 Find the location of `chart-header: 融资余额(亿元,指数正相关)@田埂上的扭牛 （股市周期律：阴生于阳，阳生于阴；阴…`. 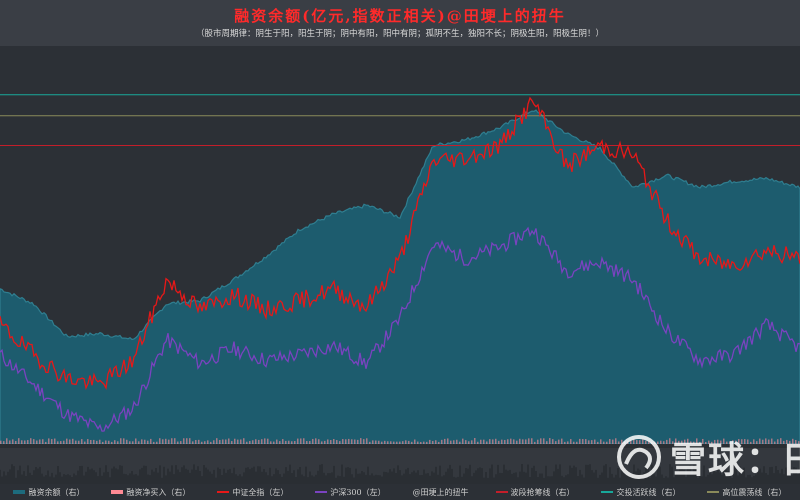

chart-header: 融资余额(亿元,指数正相关)@田埂上的扭牛 （股市周期律：阴生于阳，阳生于阴；阴… is located at coordinates (400, 23).